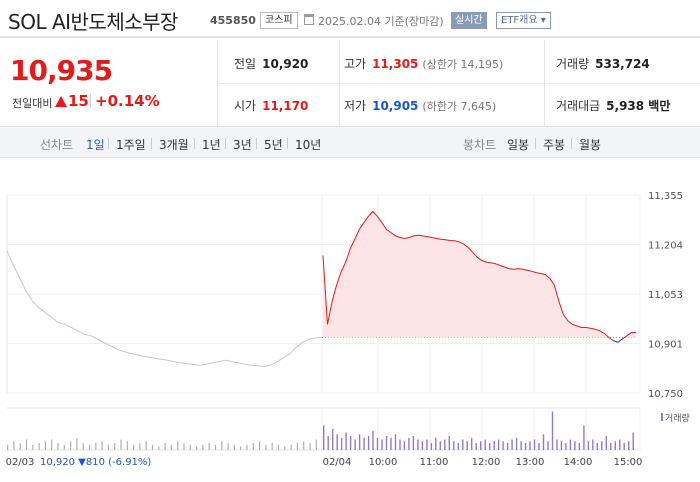 The image size is (700, 482). I want to click on period-10y: 10년, so click(308, 145).